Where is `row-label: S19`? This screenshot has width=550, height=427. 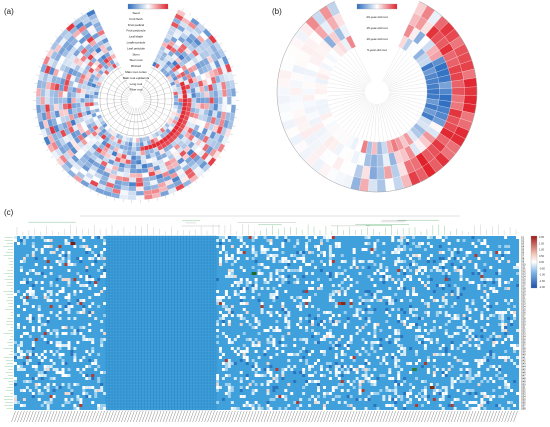
row-label: S19 is located at coordinates (523, 291).